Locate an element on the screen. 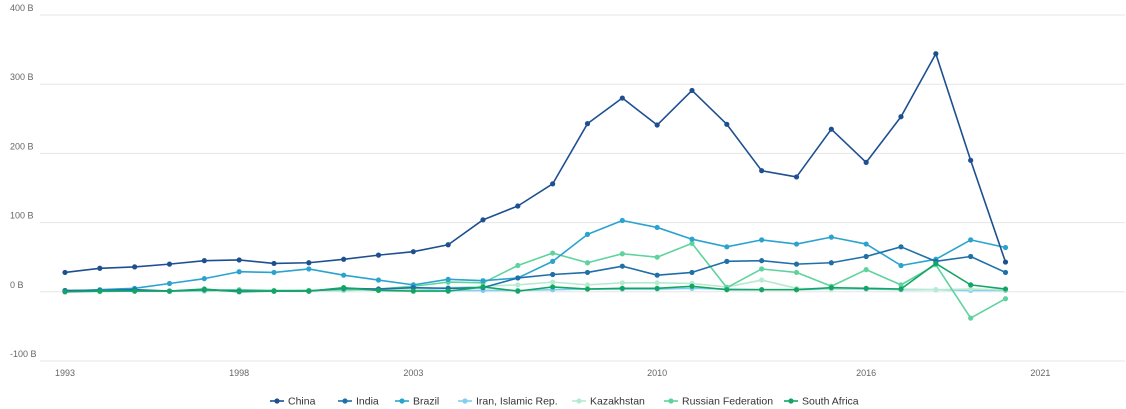  legend-item-kazakhstan: Kazakhstan is located at coordinates (608, 402).